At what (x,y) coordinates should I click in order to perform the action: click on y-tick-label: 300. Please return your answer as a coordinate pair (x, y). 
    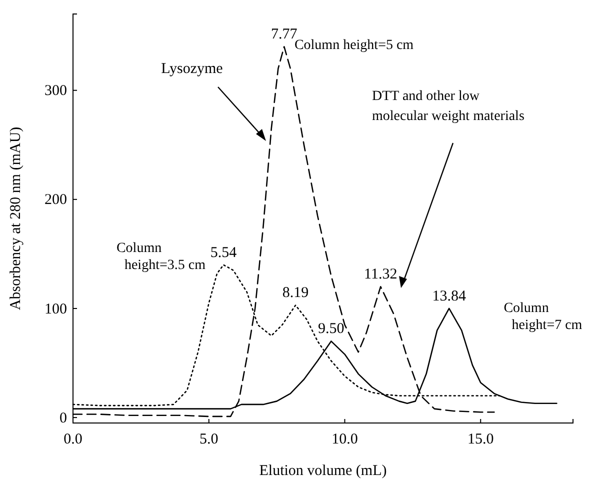
    Looking at the image, I should click on (55, 91).